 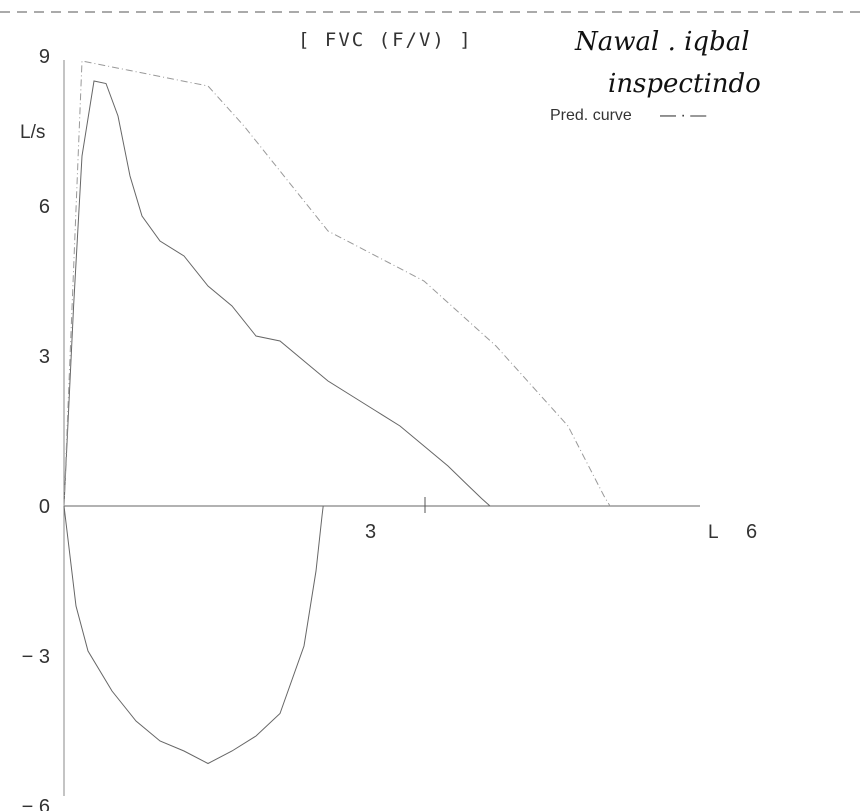 What do you see at coordinates (662, 42) in the screenshot?
I see `handwritten-name: Nawal . iqbal` at bounding box center [662, 42].